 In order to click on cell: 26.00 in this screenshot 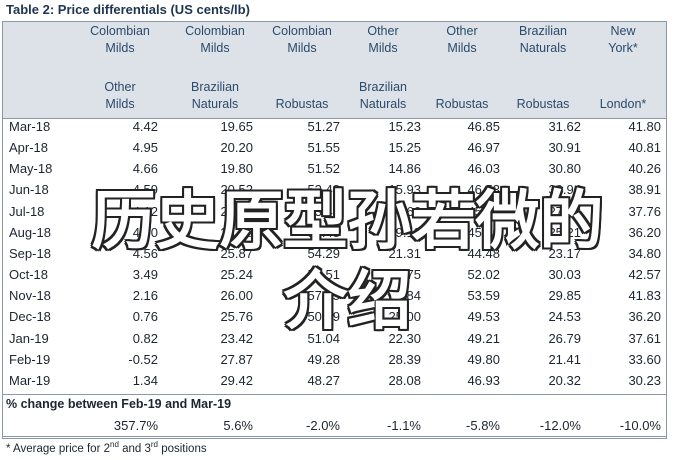, I will do `click(236, 296)`.